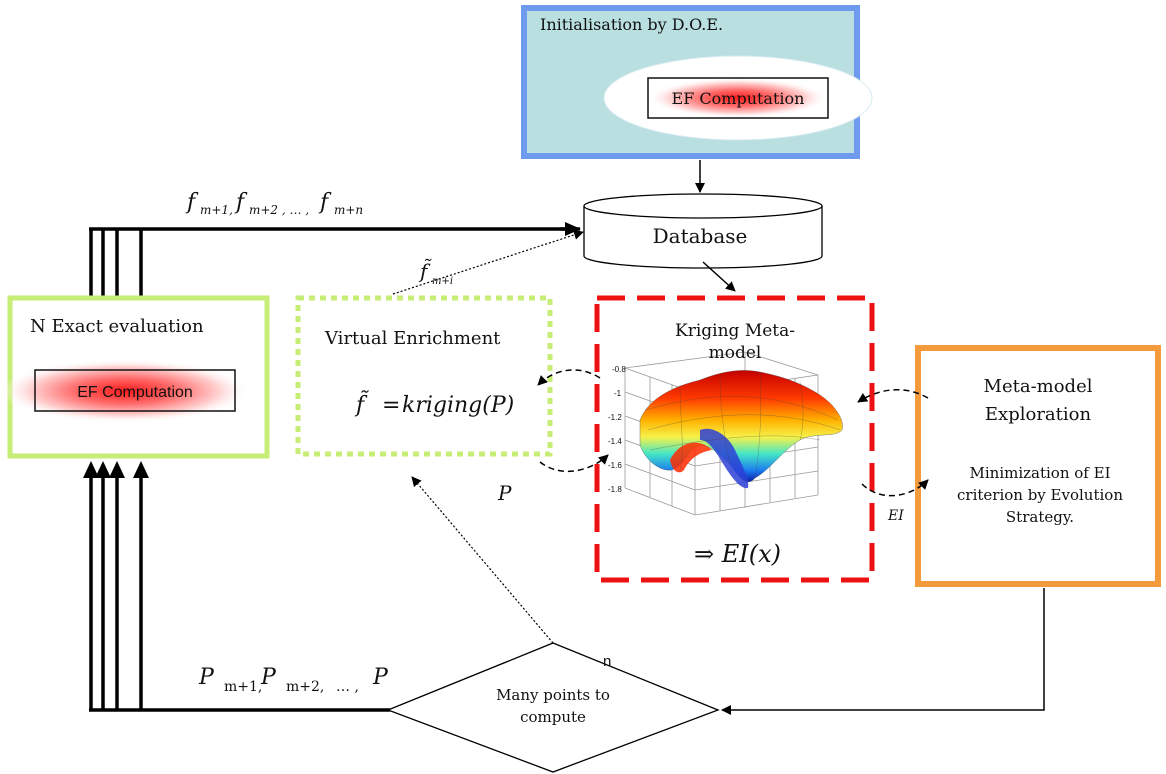 The image size is (1166, 774). I want to click on z-tick: -1.8, so click(615, 489).